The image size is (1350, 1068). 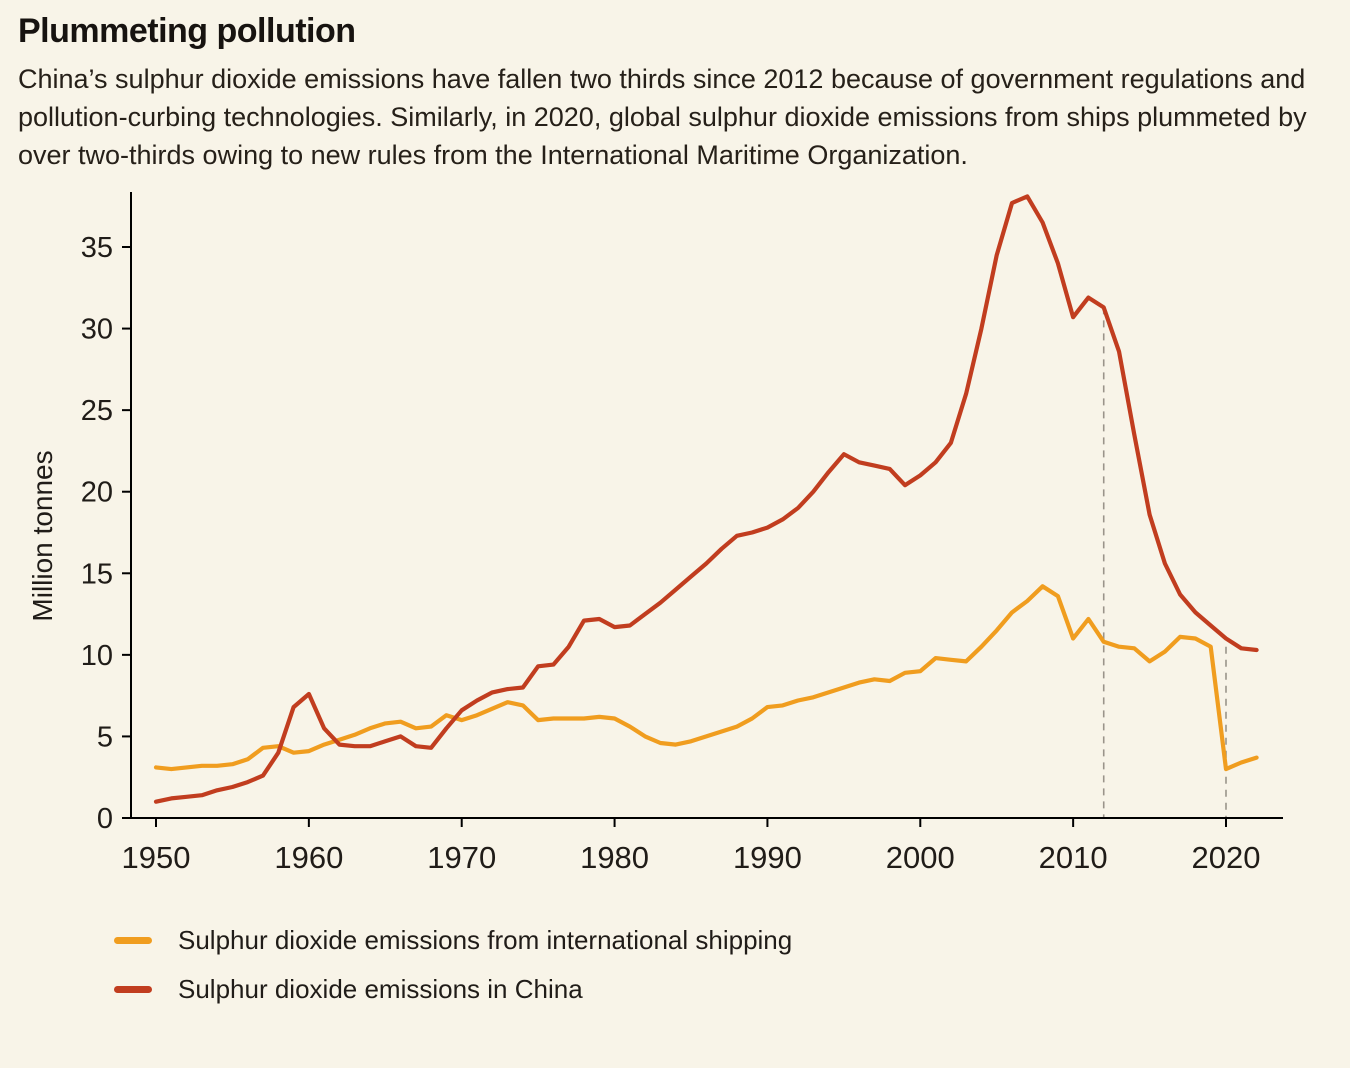 What do you see at coordinates (97, 248) in the screenshot?
I see `y-tick-label: 35` at bounding box center [97, 248].